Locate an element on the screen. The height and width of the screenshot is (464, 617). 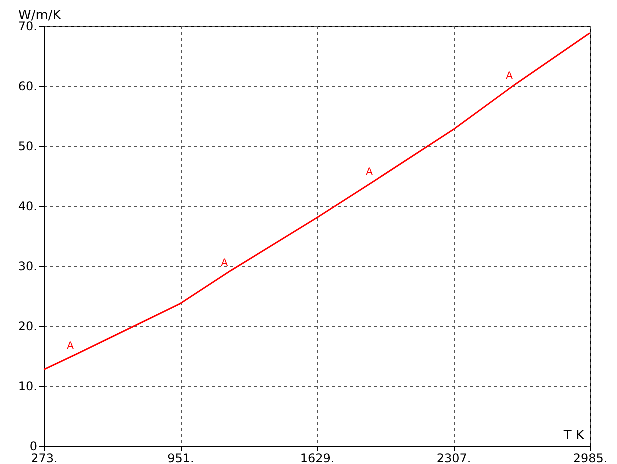
y-tick-label: 50. is located at coordinates (28, 147).